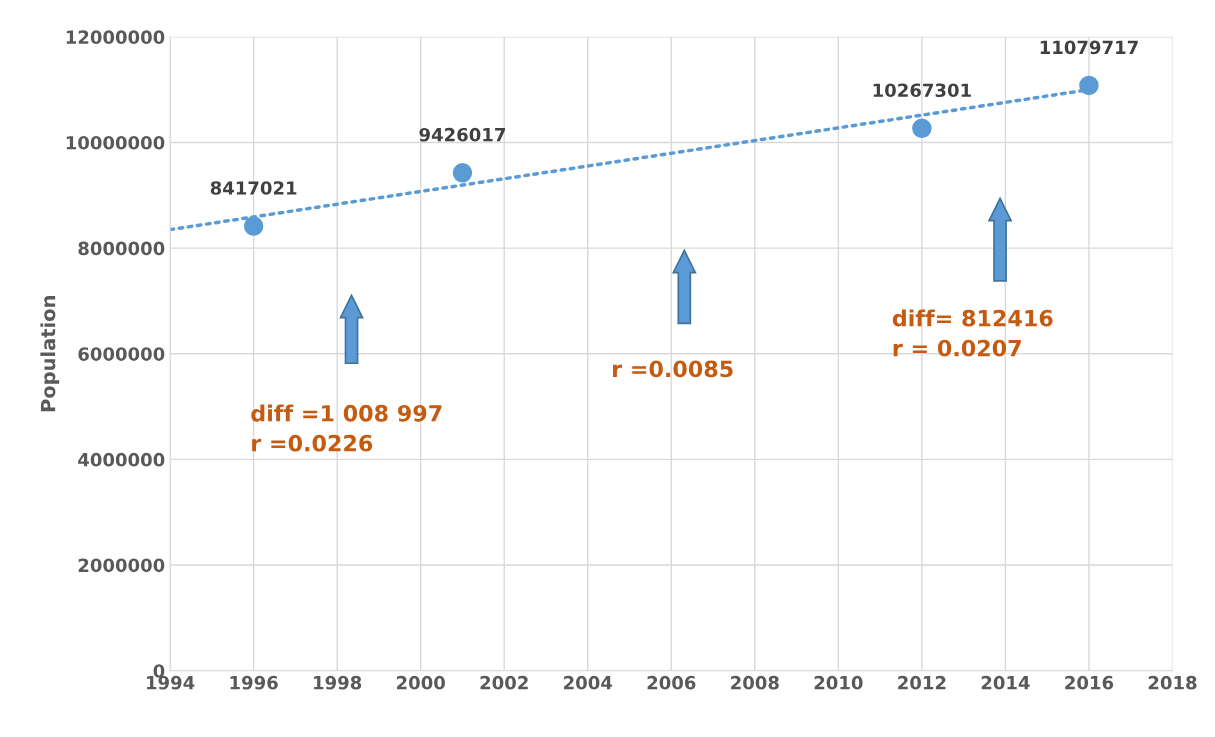  What do you see at coordinates (421, 682) in the screenshot?
I see `x-tick-label: 2000` at bounding box center [421, 682].